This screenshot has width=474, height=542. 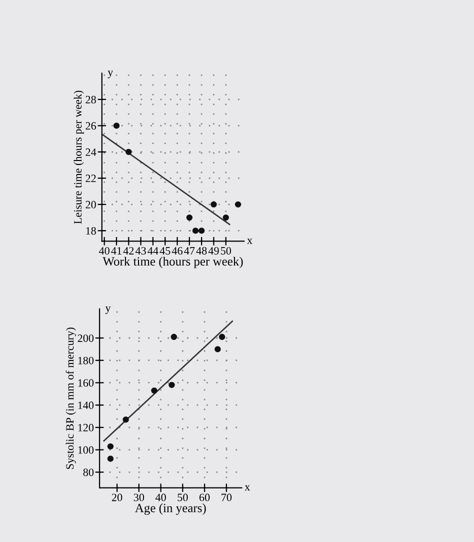 What do you see at coordinates (86, 383) in the screenshot?
I see `y-tick-label: 160` at bounding box center [86, 383].